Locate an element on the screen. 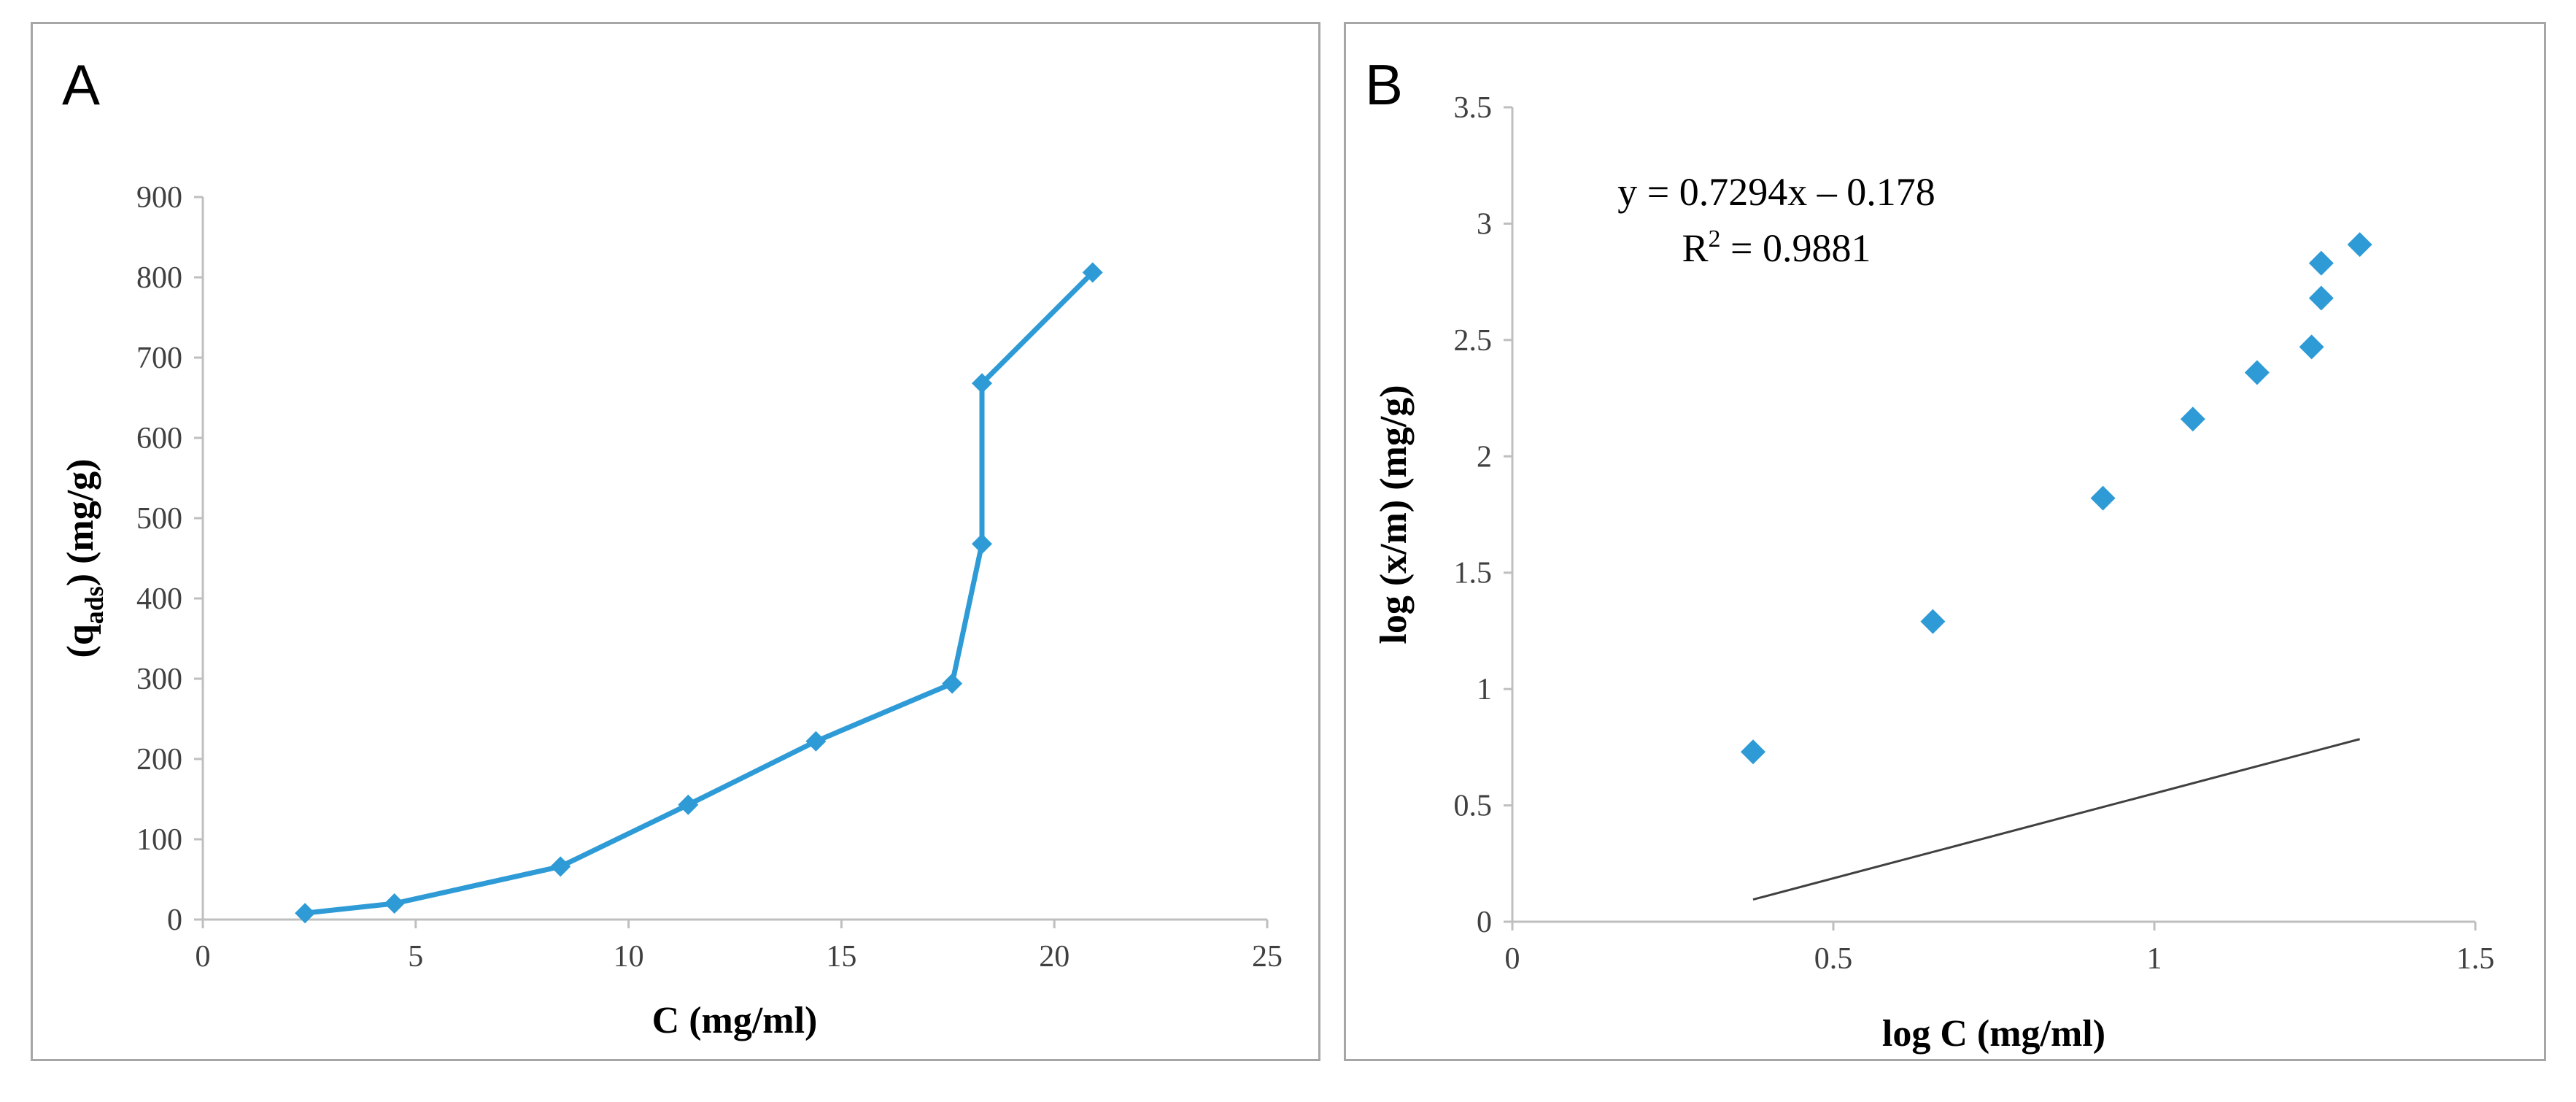  y-tick-label: 300 is located at coordinates (159, 679).